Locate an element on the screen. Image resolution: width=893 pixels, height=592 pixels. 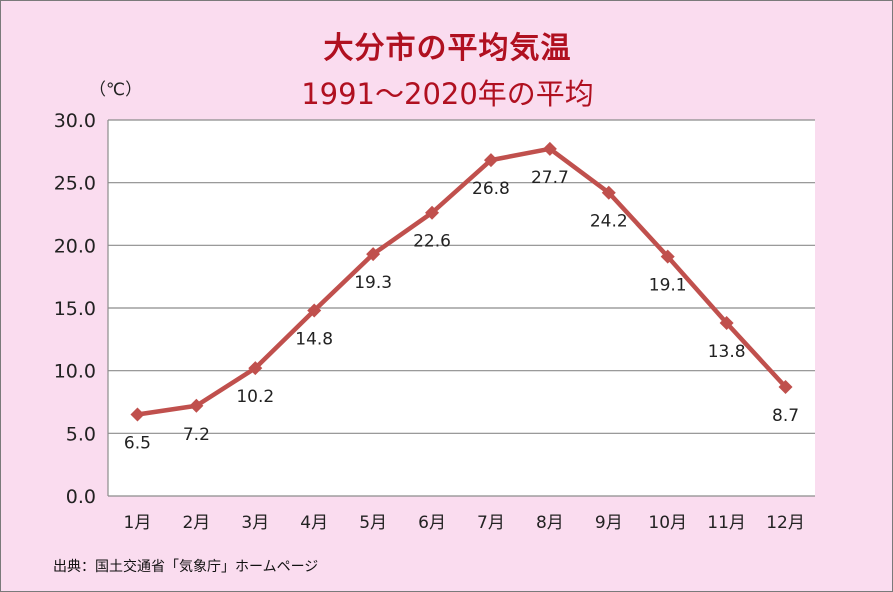
x-tick-label: 2月 is located at coordinates (196, 523).